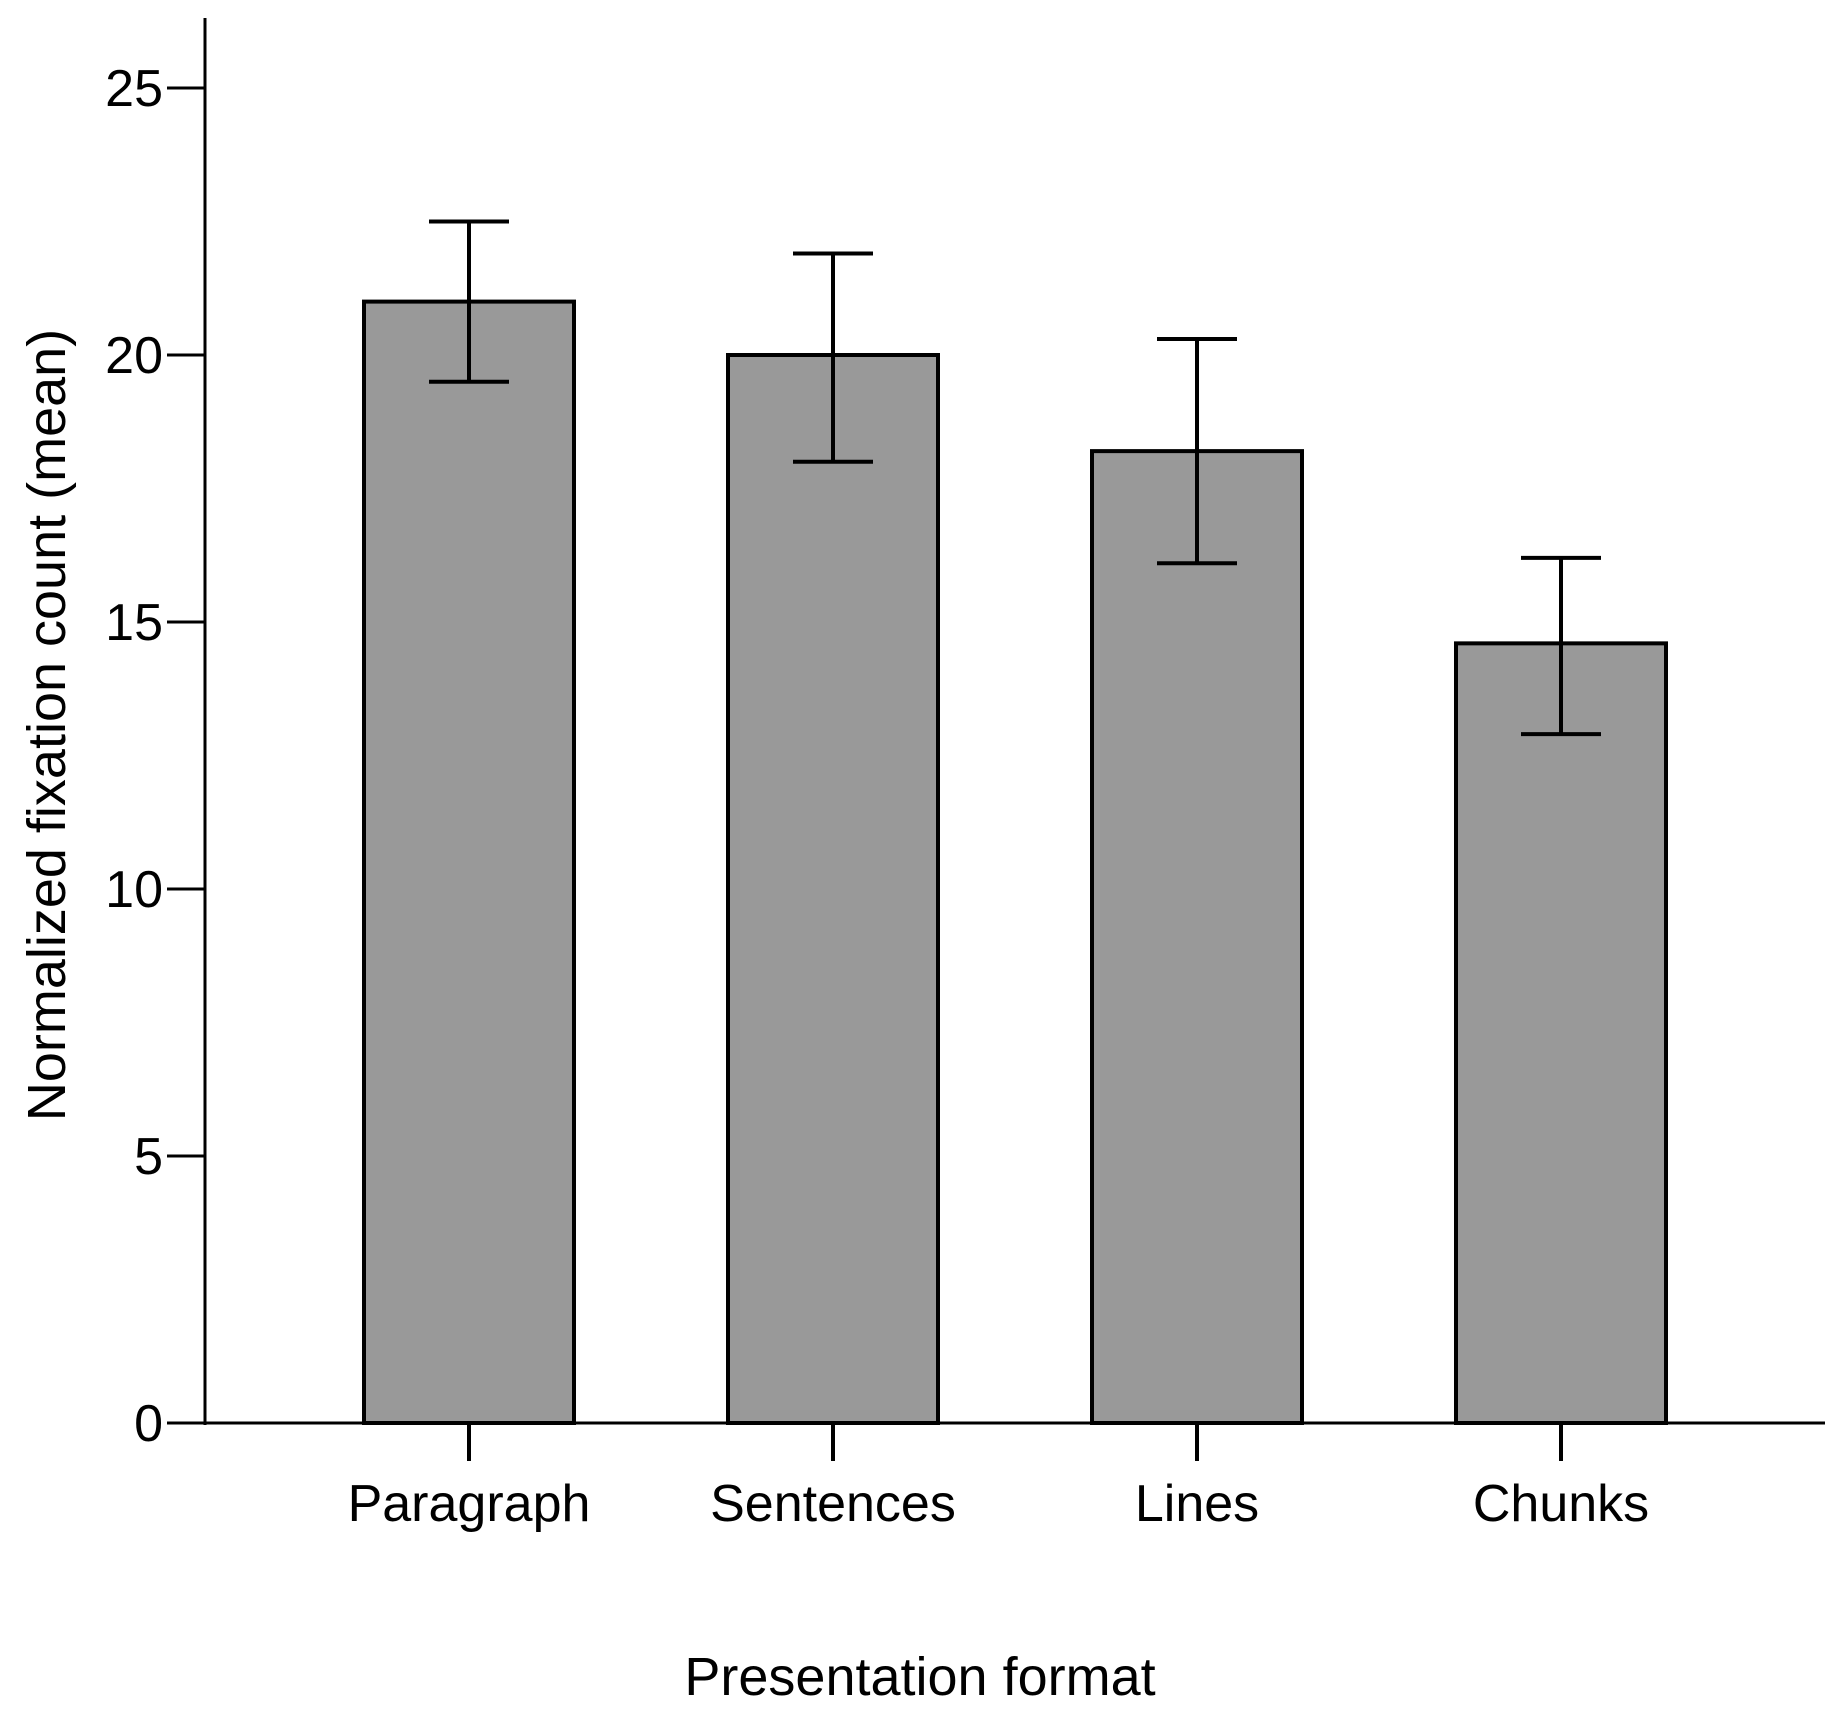 The width and height of the screenshot is (1843, 1720). What do you see at coordinates (1197, 937) in the screenshot?
I see `bar-lines` at bounding box center [1197, 937].